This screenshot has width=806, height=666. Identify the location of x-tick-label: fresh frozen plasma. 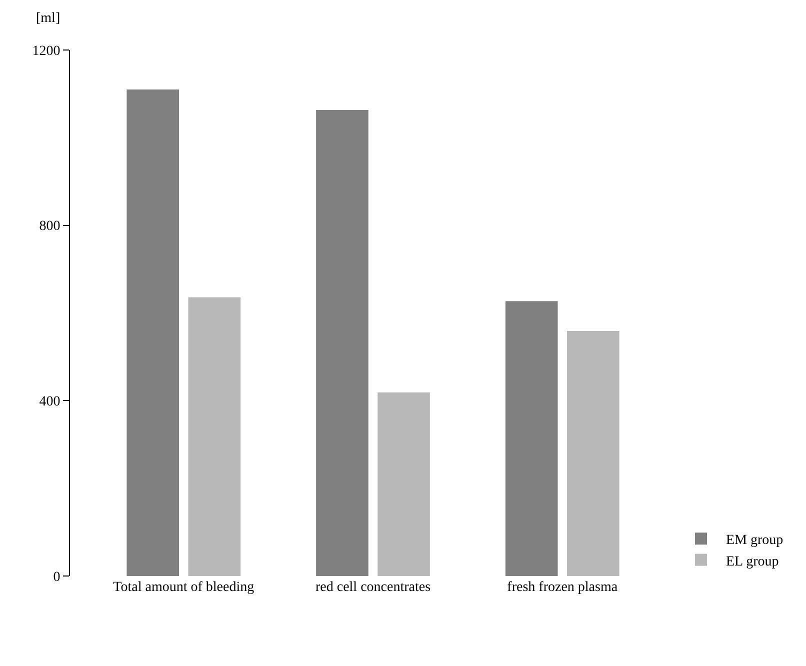
(562, 587).